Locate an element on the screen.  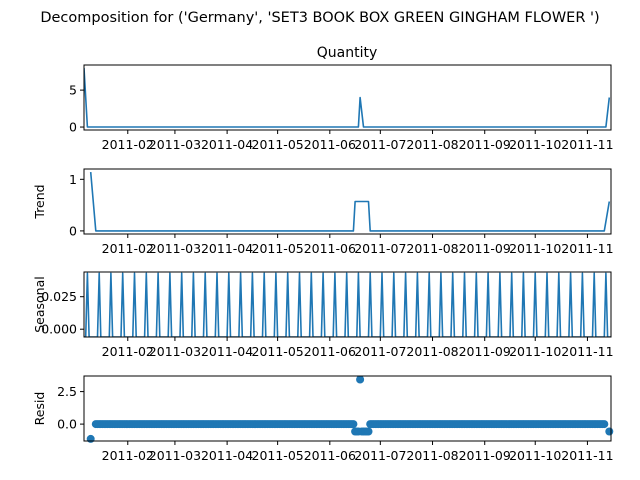
seasonal-xtick-label: 2011-05 is located at coordinates (278, 351).